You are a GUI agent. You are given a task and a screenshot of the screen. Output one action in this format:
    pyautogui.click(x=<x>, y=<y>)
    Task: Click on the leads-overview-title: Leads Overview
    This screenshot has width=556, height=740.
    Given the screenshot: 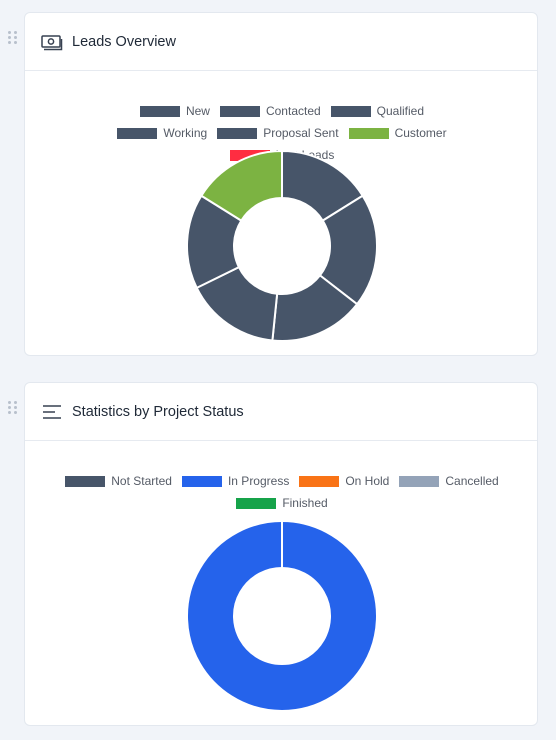 What is the action you would take?
    pyautogui.click(x=124, y=41)
    